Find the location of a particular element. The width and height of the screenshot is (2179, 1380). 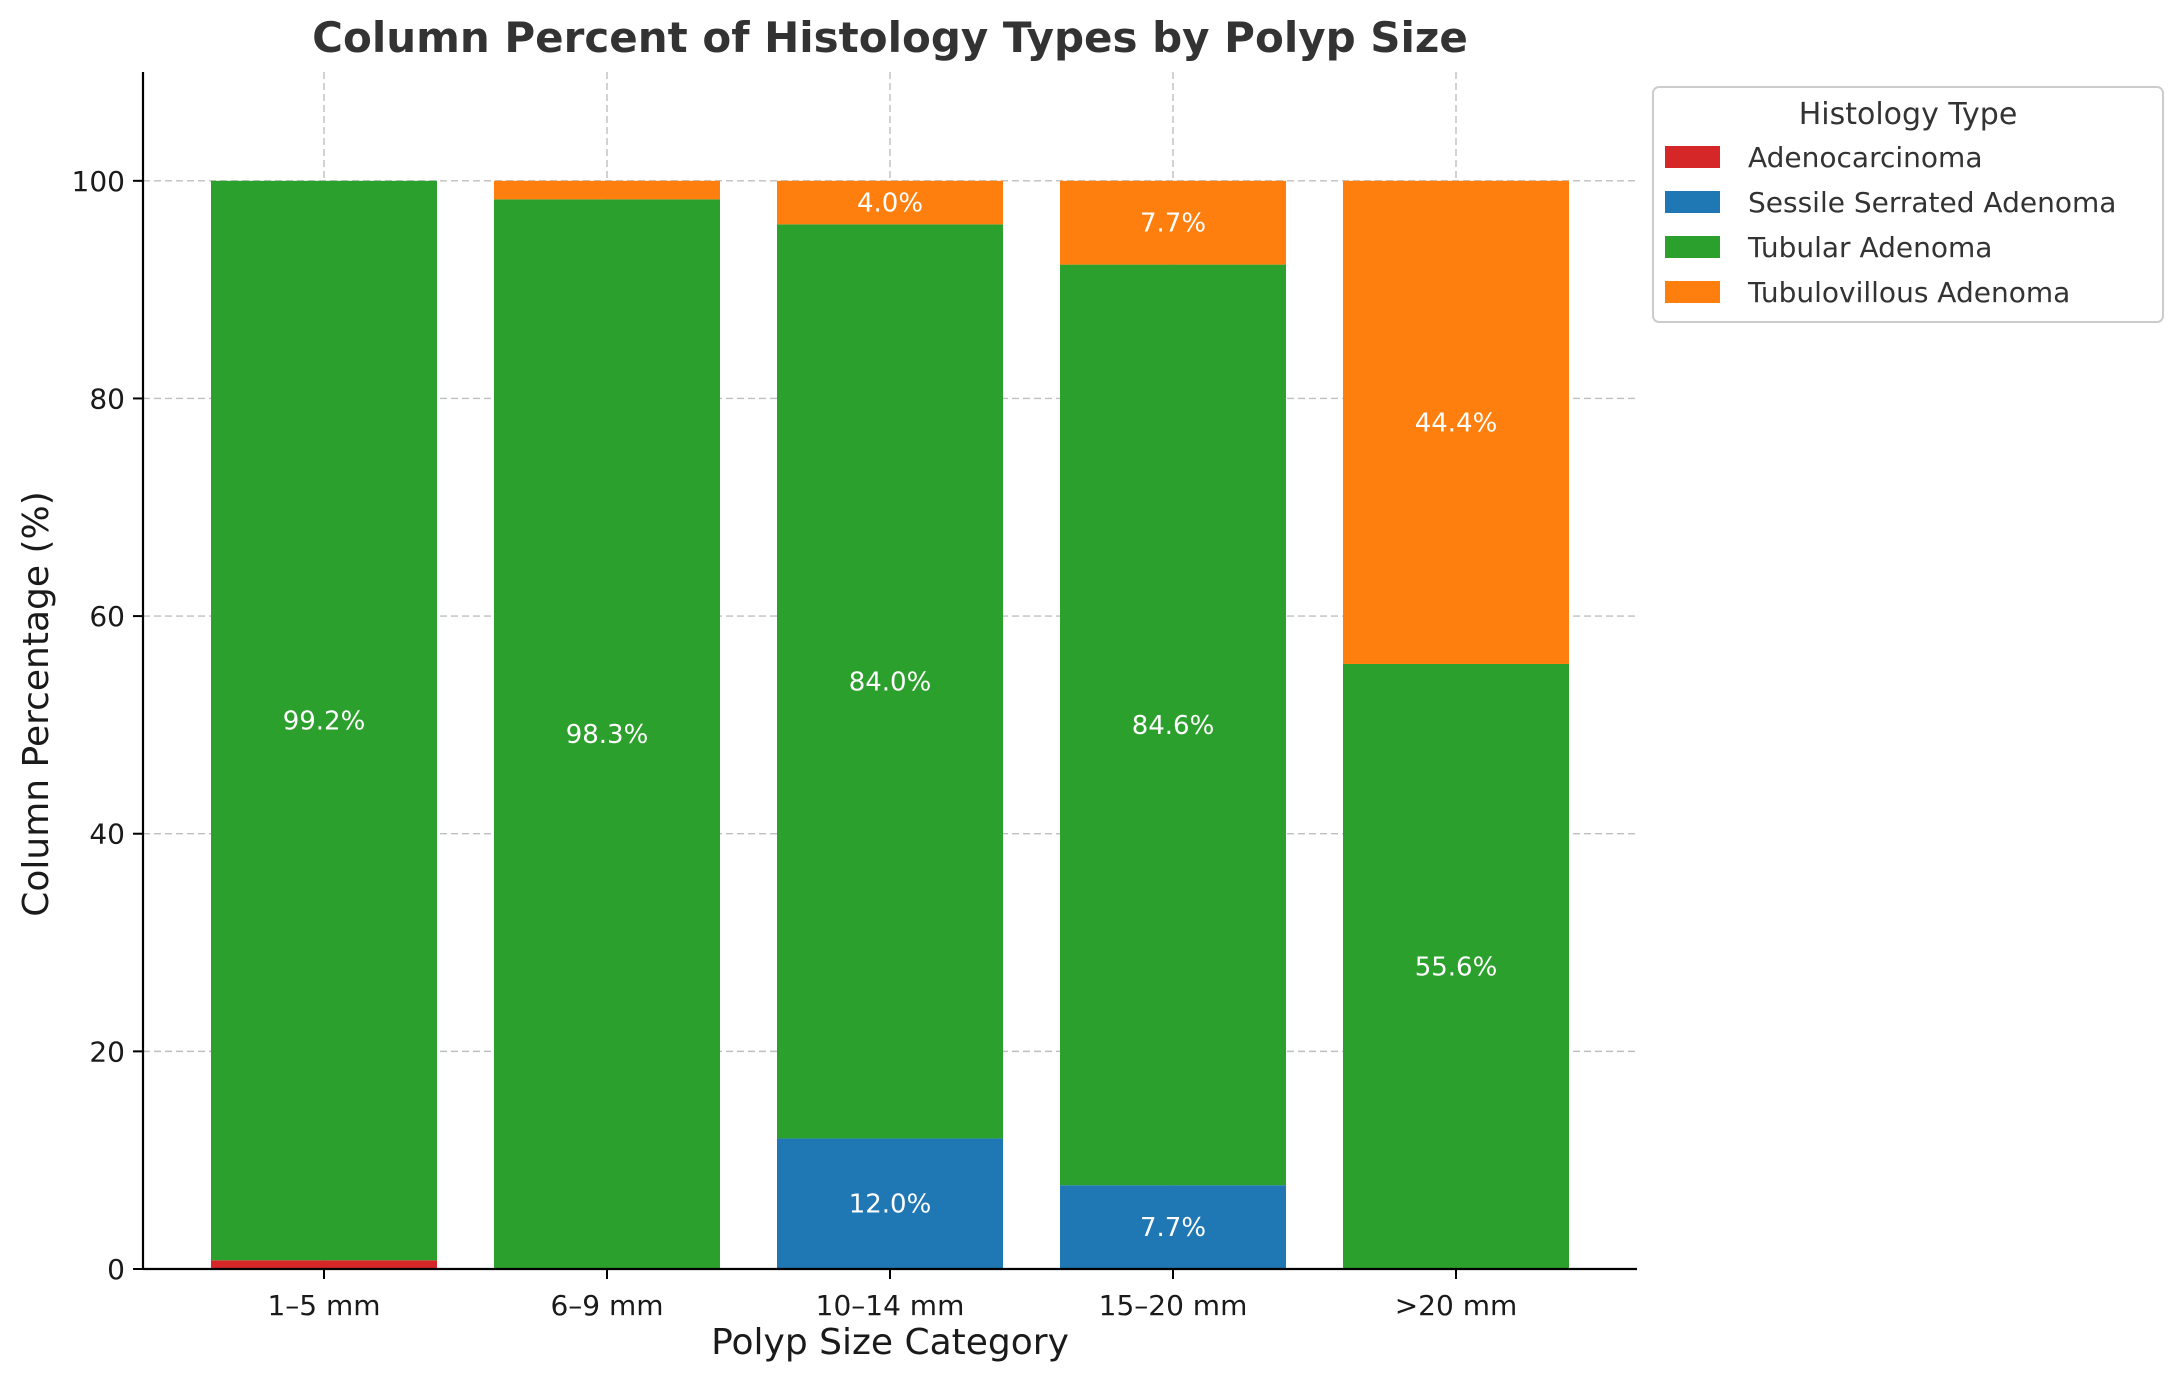

data-label-2-1: 98.3% is located at coordinates (607, 735).